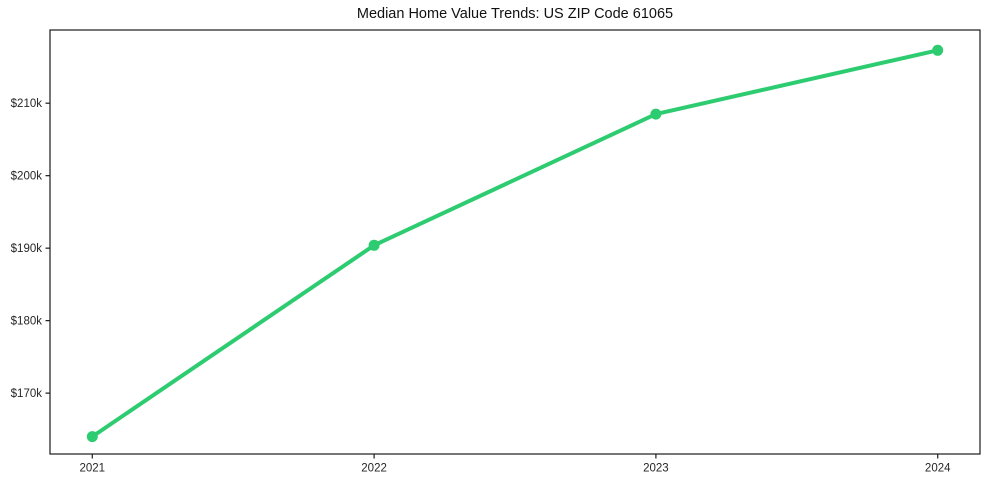 This screenshot has height=490, width=990. I want to click on x-tick-label: 2024, so click(938, 469).